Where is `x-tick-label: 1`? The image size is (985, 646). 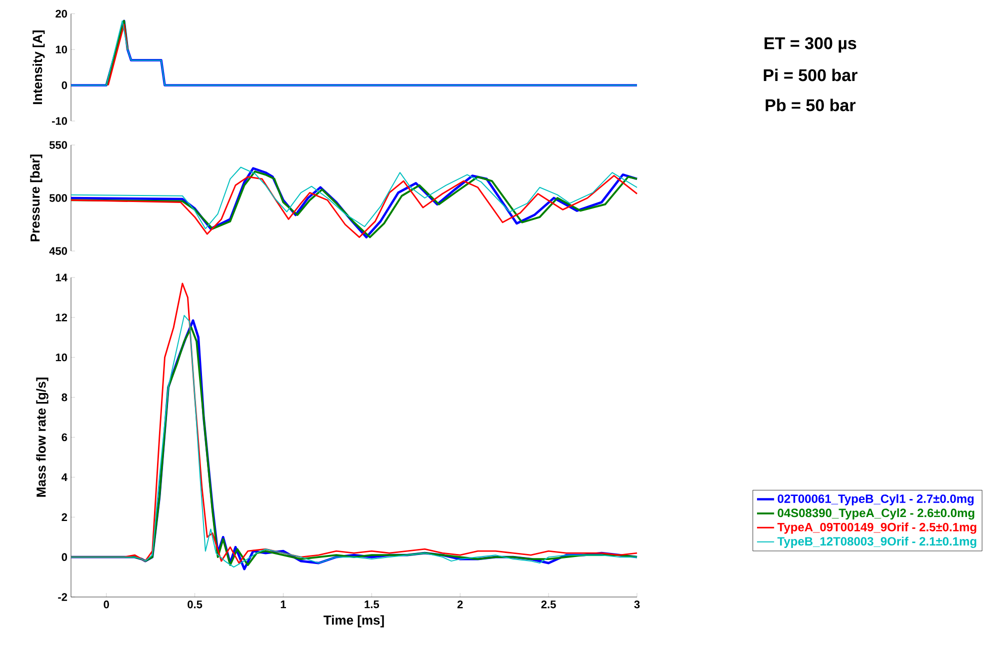 x-tick-label: 1 is located at coordinates (283, 604).